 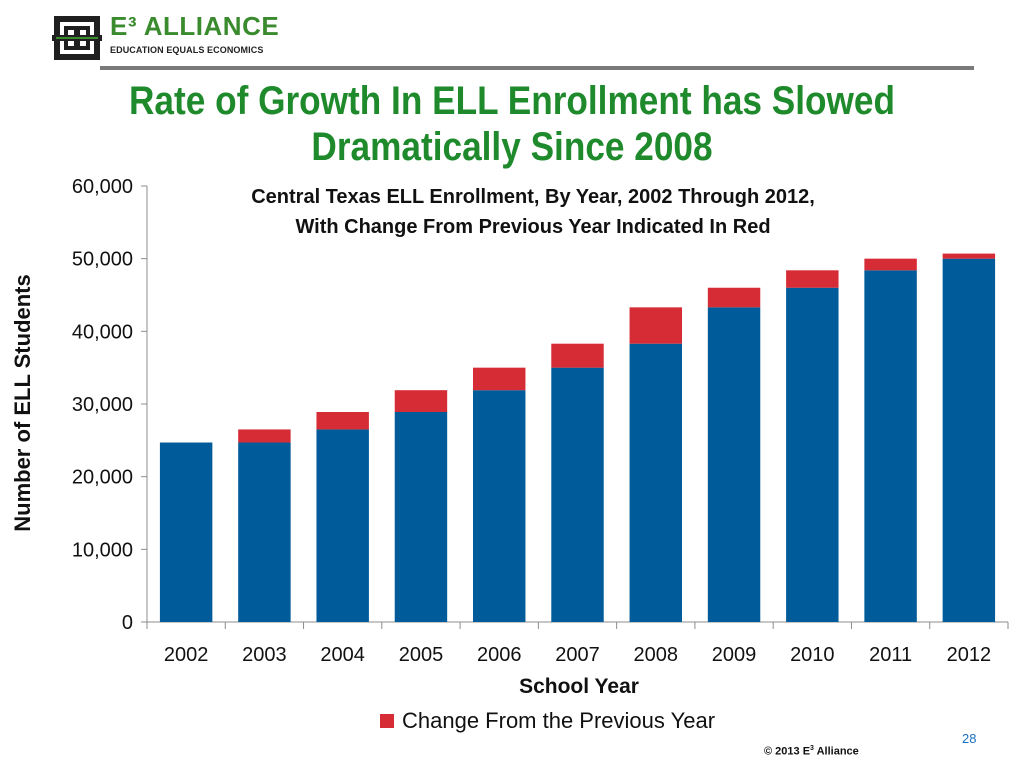 What do you see at coordinates (102, 332) in the screenshot?
I see `y-tick-label: 40,000` at bounding box center [102, 332].